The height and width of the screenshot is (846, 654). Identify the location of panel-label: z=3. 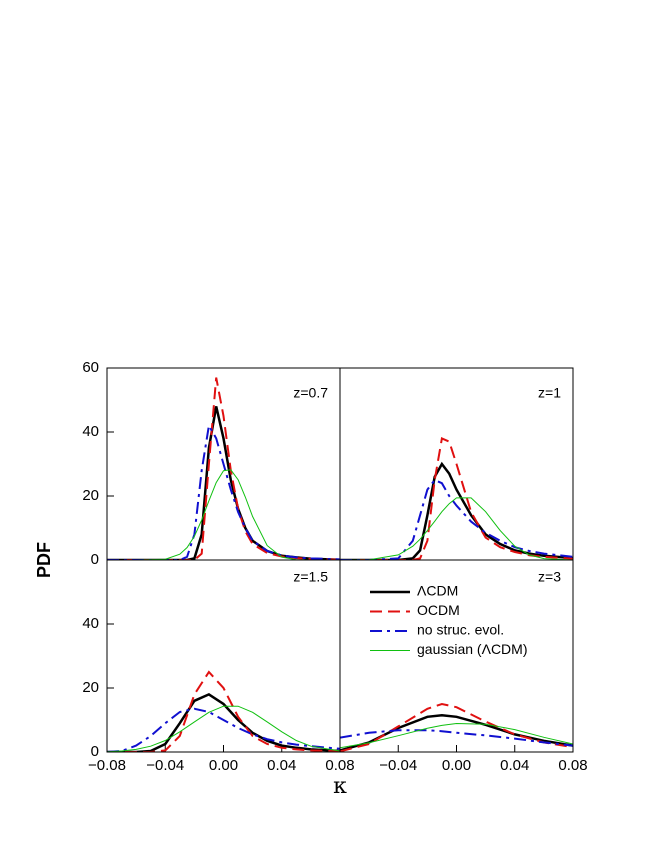
(549, 577).